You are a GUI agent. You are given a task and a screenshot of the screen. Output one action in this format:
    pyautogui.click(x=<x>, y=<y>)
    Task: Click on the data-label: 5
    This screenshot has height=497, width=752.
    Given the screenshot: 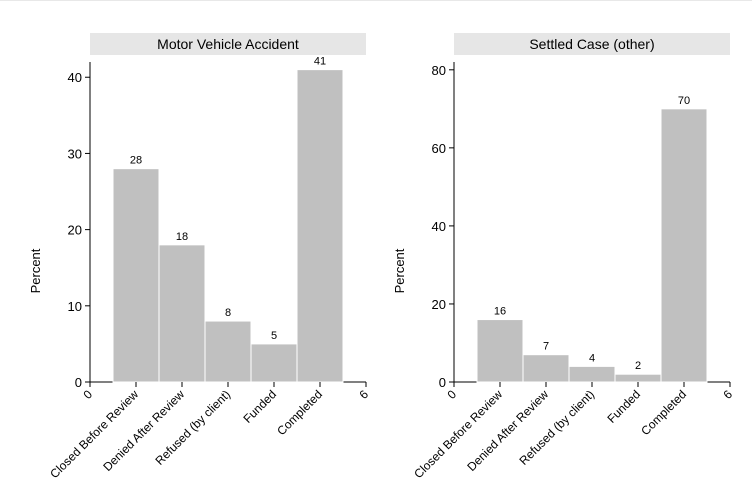 What is the action you would take?
    pyautogui.click(x=274, y=336)
    